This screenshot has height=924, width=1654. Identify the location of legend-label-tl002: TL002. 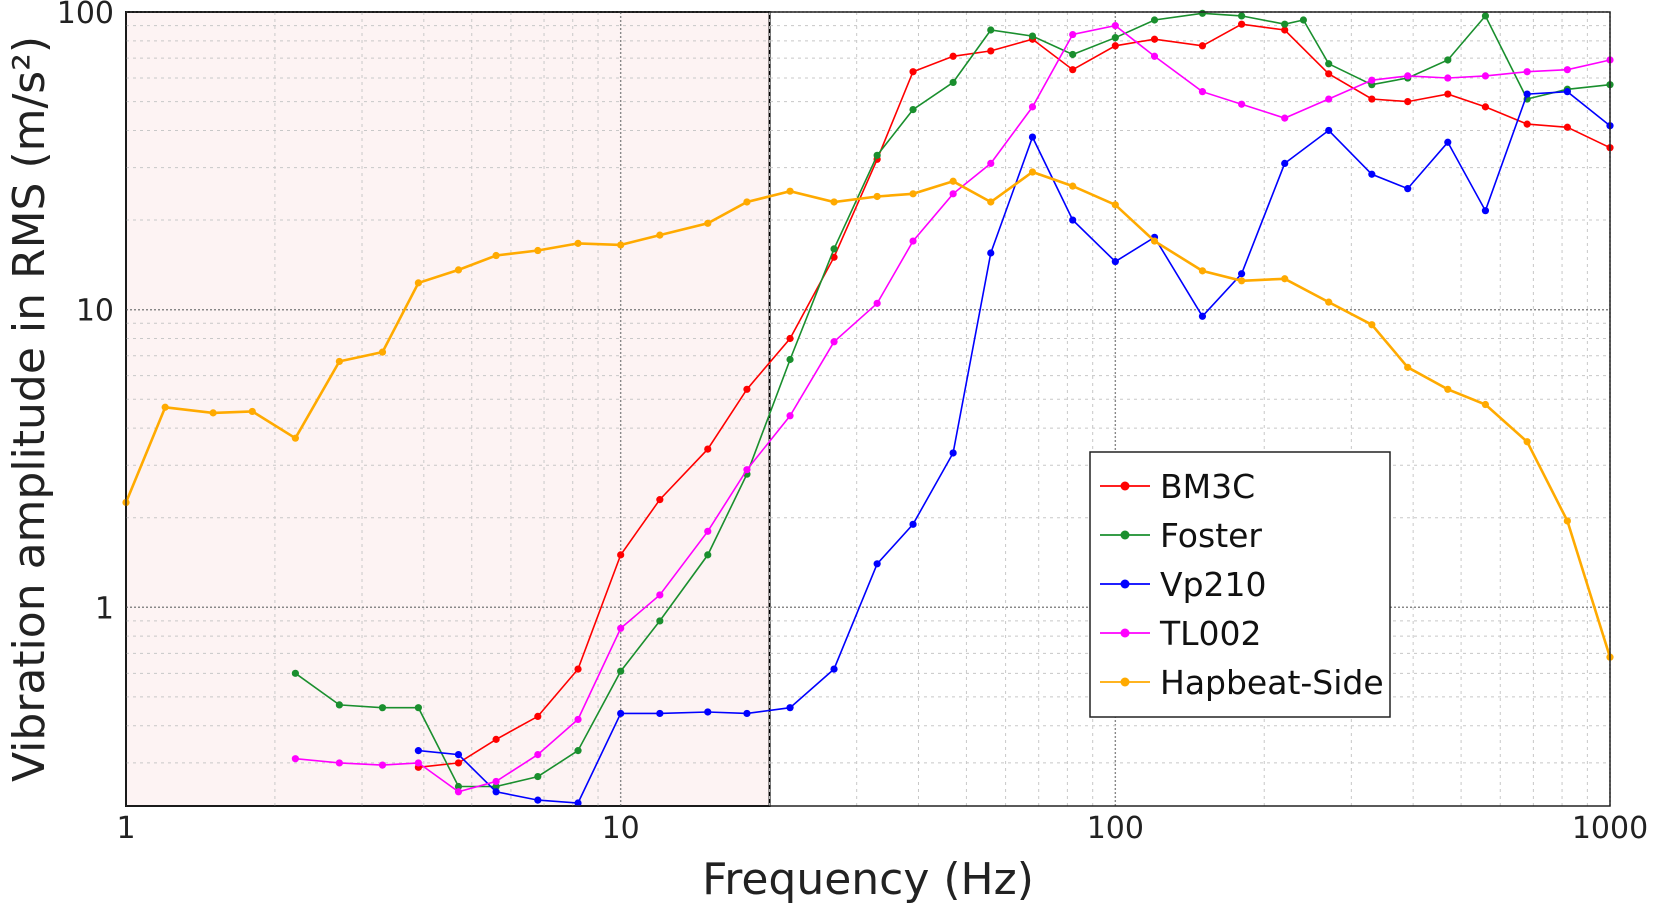
(1210, 633).